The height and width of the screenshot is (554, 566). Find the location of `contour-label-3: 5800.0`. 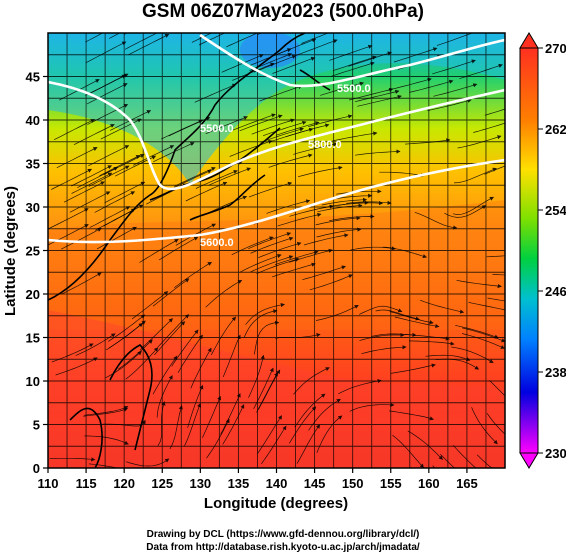

contour-label-3: 5800.0 is located at coordinates (325, 145).